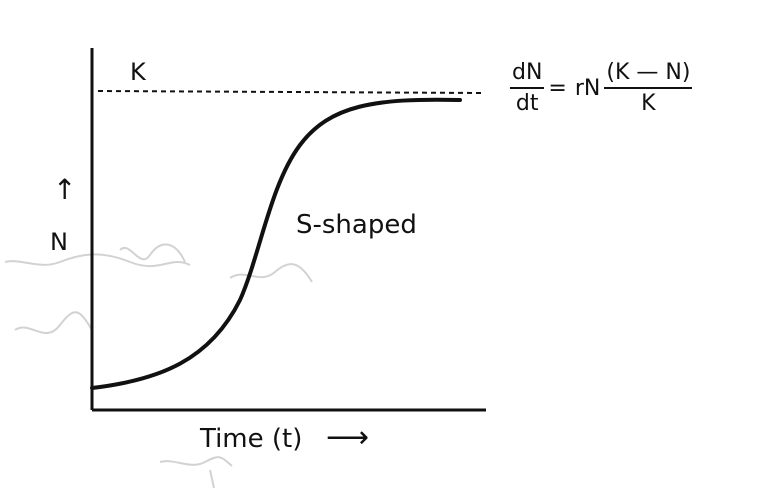  What do you see at coordinates (601, 88) in the screenshot?
I see `logistic-equation: dN dt = rN (K — N) K` at bounding box center [601, 88].